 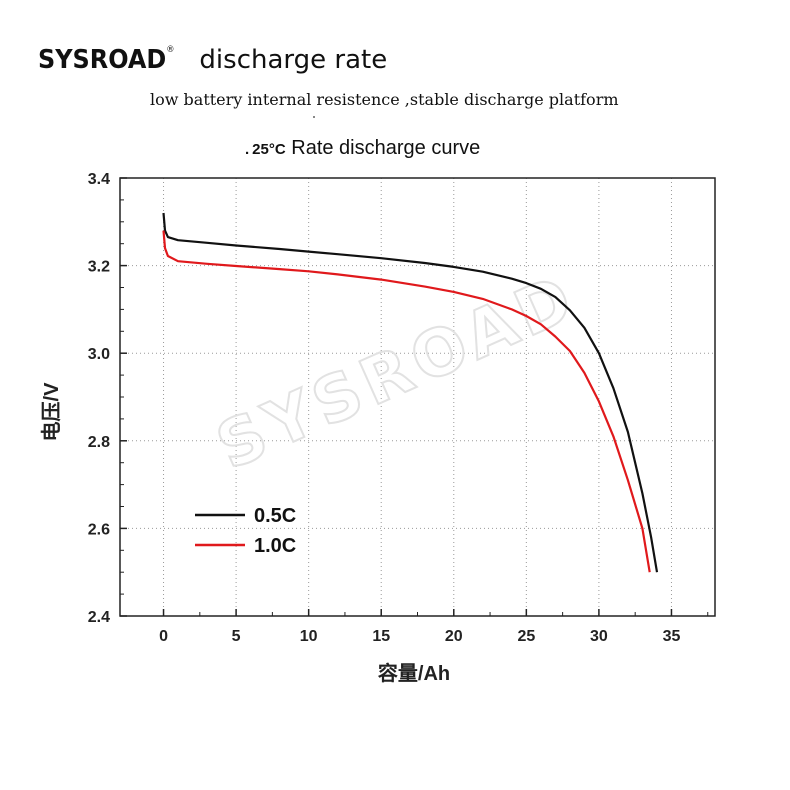 I want to click on brand-name: SYSROAD, so click(x=102, y=60).